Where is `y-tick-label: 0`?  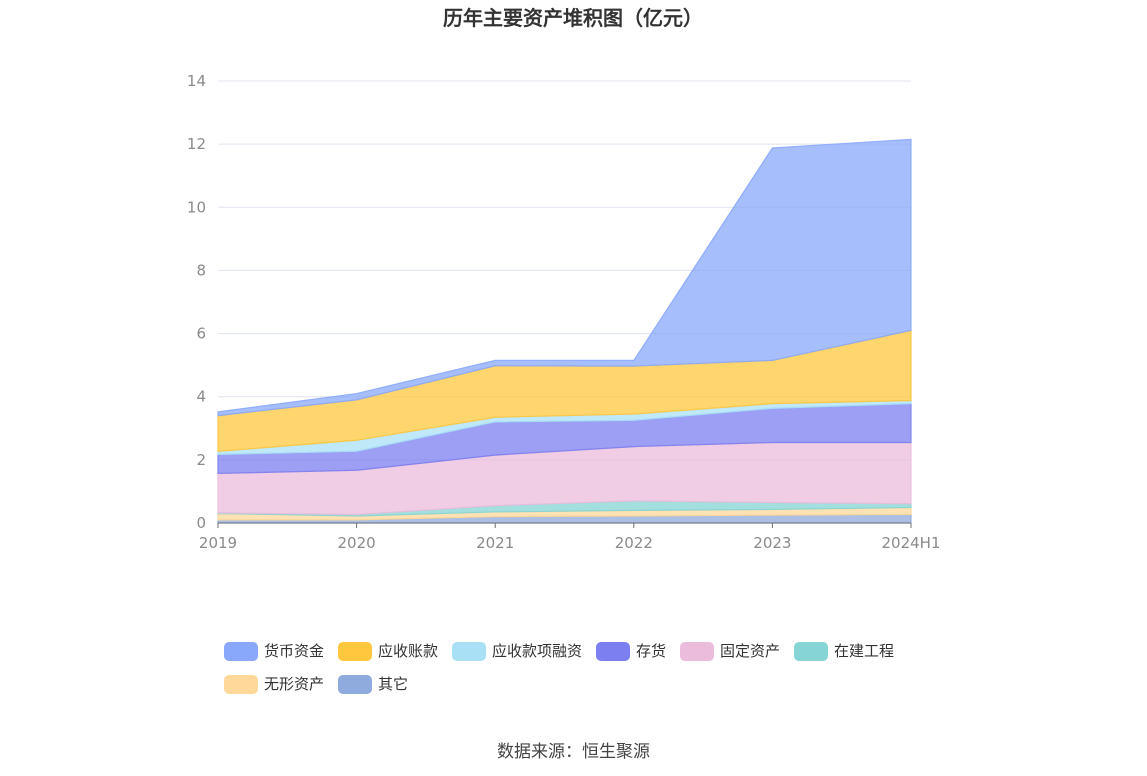
y-tick-label: 0 is located at coordinates (201, 523).